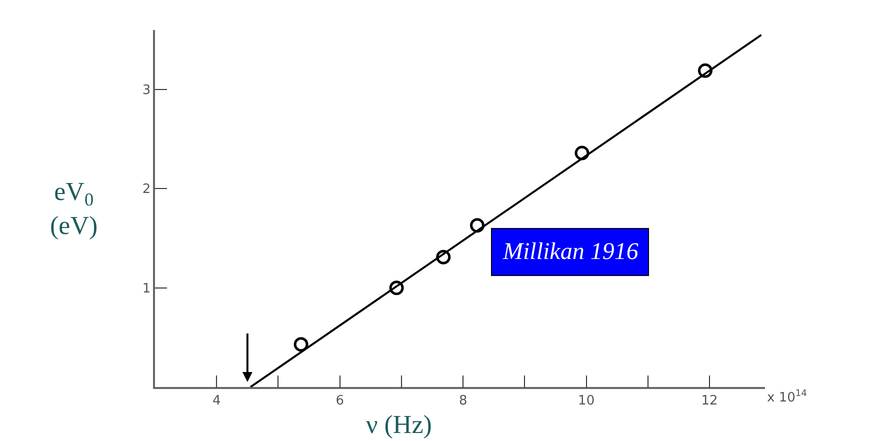 The height and width of the screenshot is (441, 892). What do you see at coordinates (463, 400) in the screenshot?
I see `x-tick-label: 8` at bounding box center [463, 400].